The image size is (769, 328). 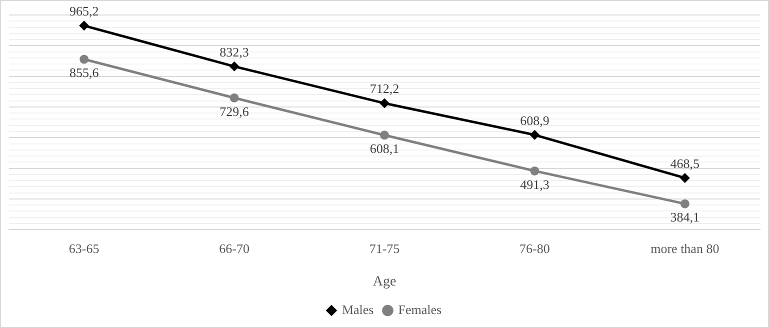 What do you see at coordinates (234, 248) in the screenshot?
I see `x-tick-label: 66-70` at bounding box center [234, 248].